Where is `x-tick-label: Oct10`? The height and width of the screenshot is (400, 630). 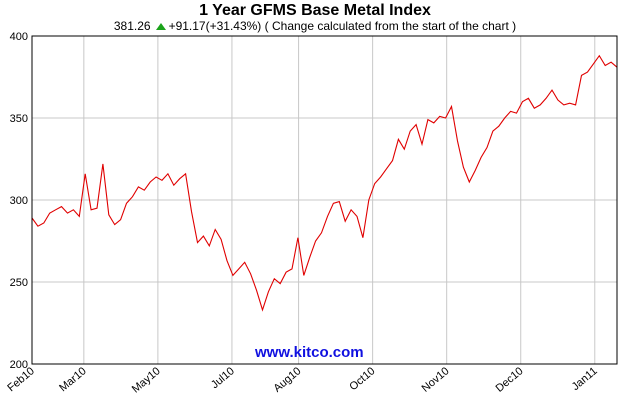 x-tick-label: Oct10 is located at coordinates (362, 379).